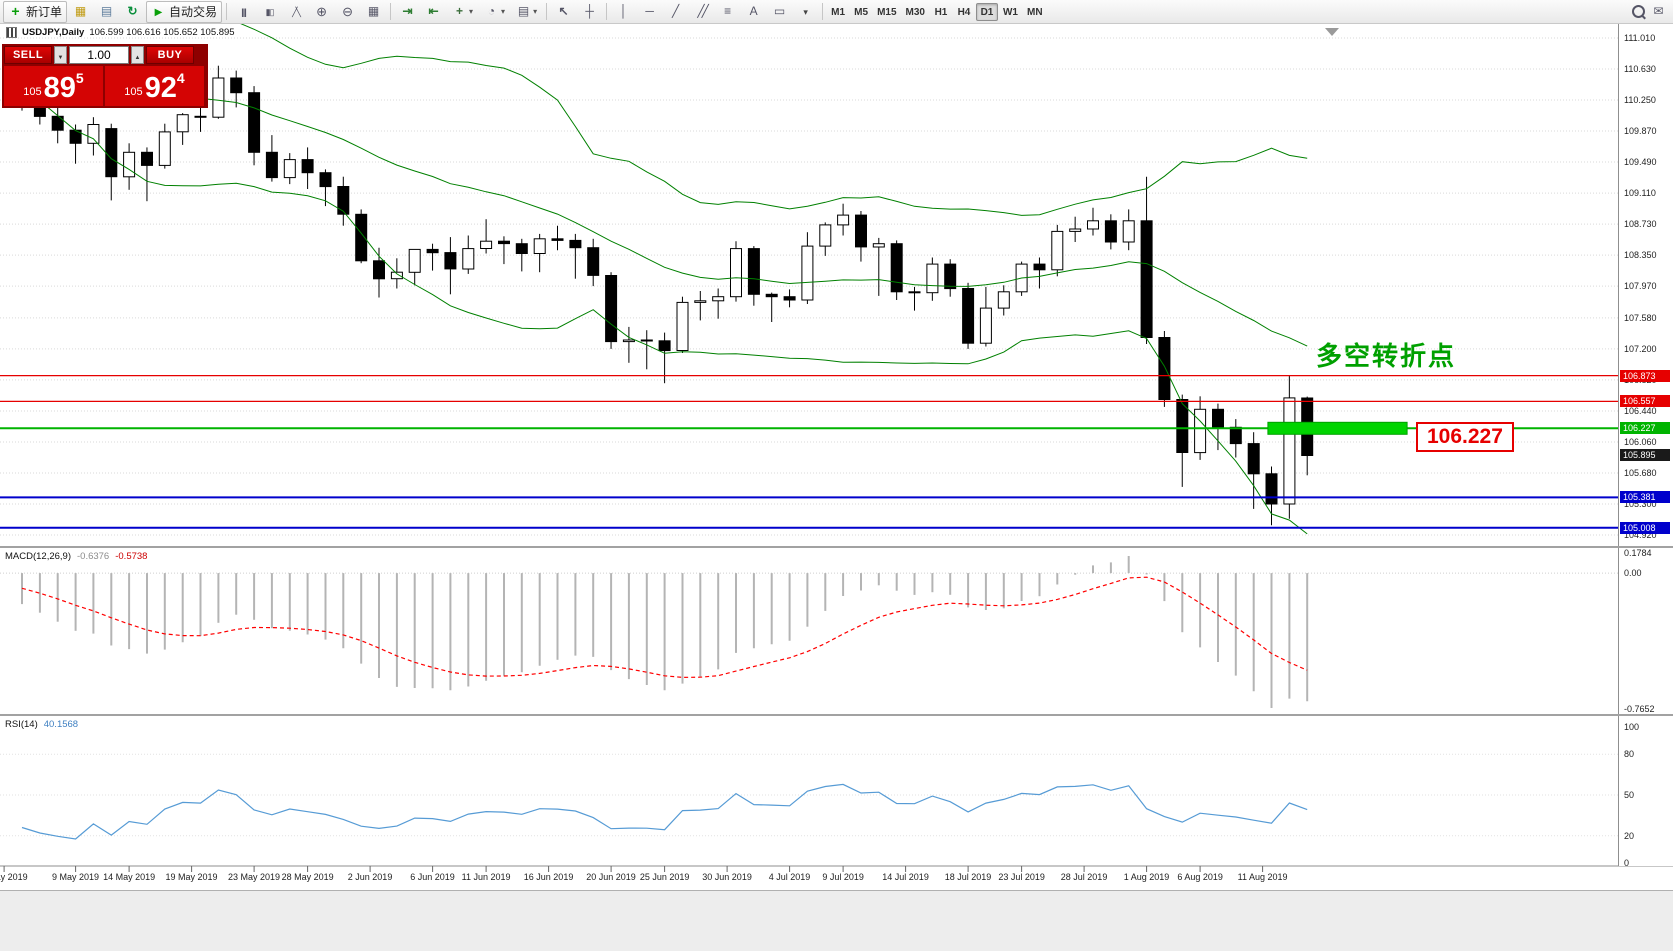 The width and height of the screenshot is (1673, 951). What do you see at coordinates (843, 877) in the screenshot?
I see `date-axis-label: 9 Jul 2019` at bounding box center [843, 877].